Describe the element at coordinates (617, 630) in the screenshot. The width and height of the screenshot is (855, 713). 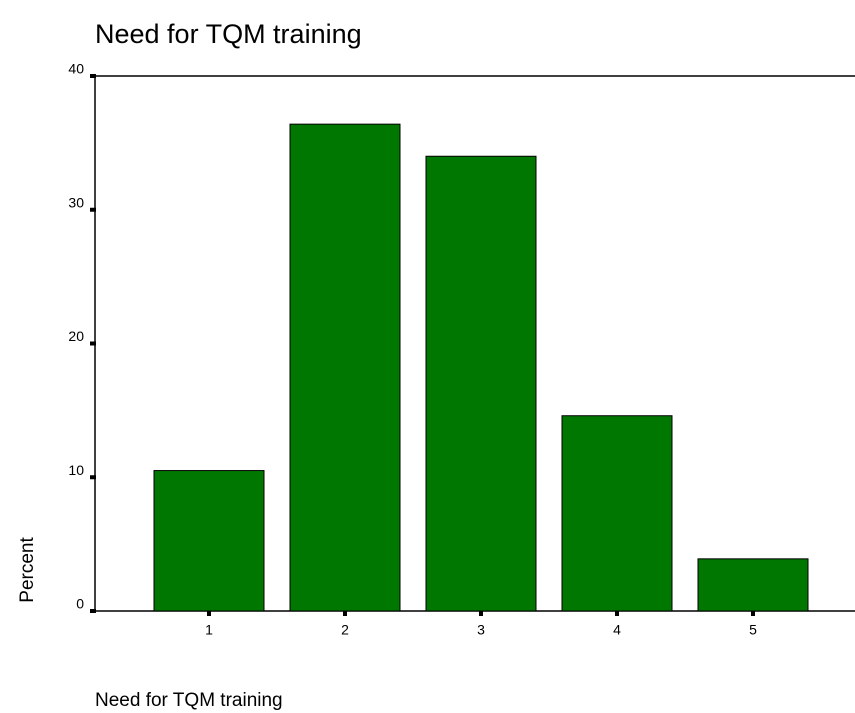
I see `x-tick-label: 4` at that location.